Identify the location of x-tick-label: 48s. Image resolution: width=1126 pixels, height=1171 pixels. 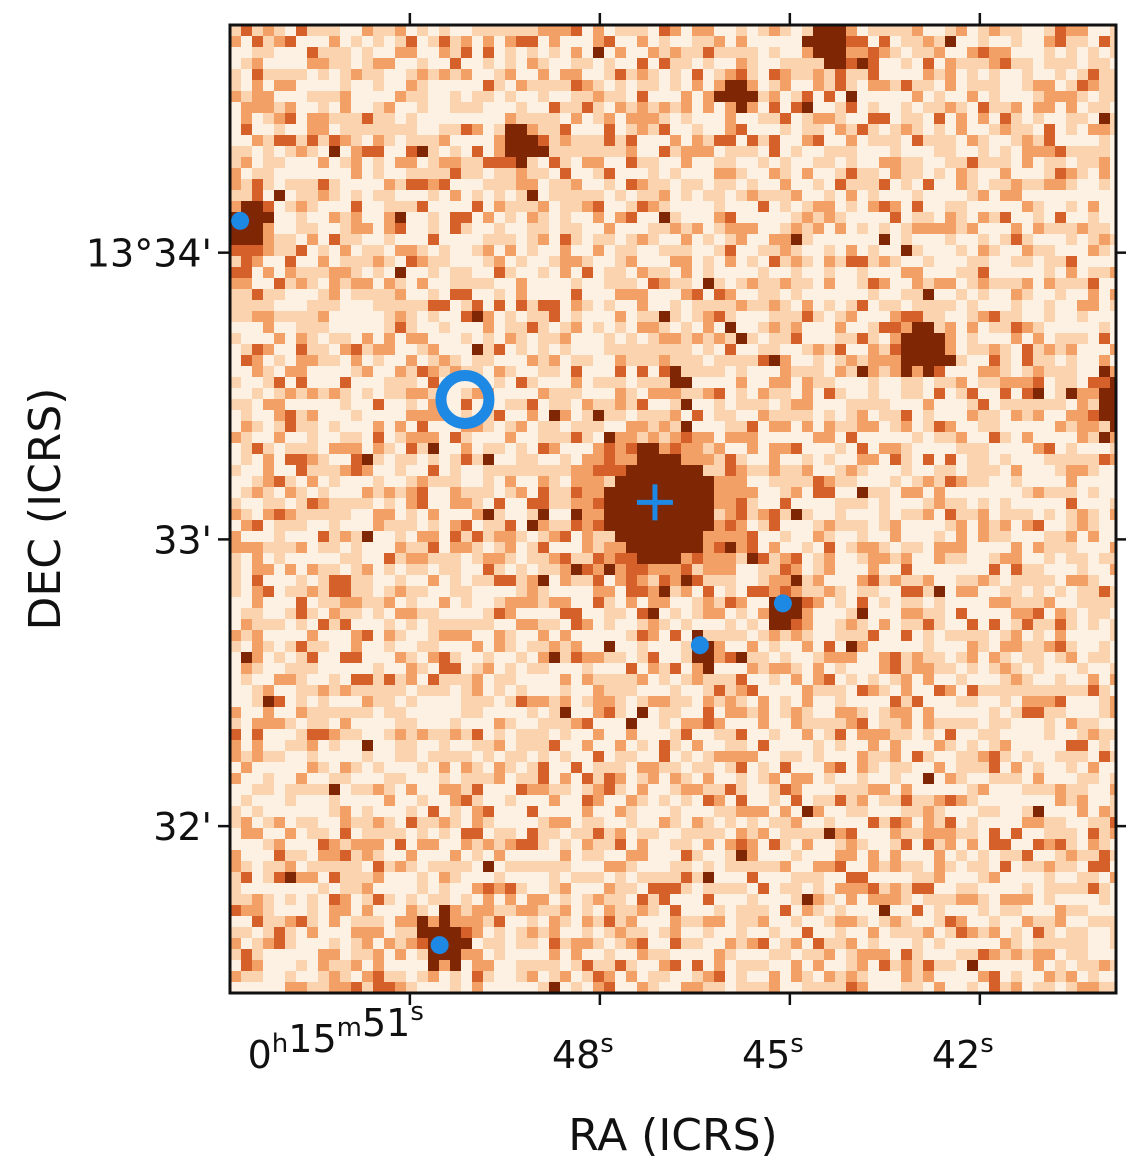
(583, 1053).